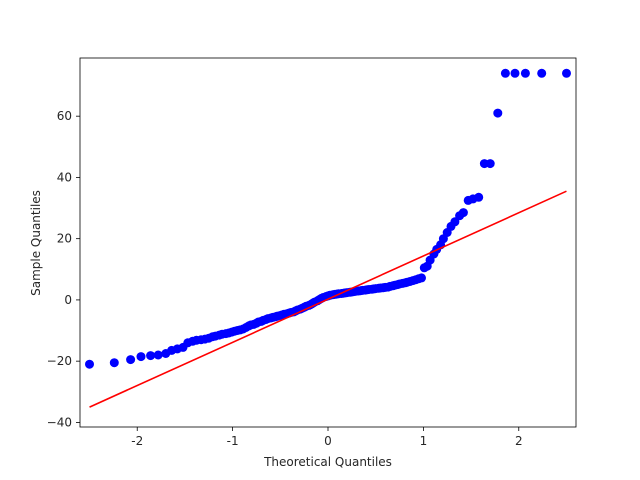 Image resolution: width=640 pixels, height=480 pixels. Describe the element at coordinates (64, 177) in the screenshot. I see `y-tick-label: 40` at that location.